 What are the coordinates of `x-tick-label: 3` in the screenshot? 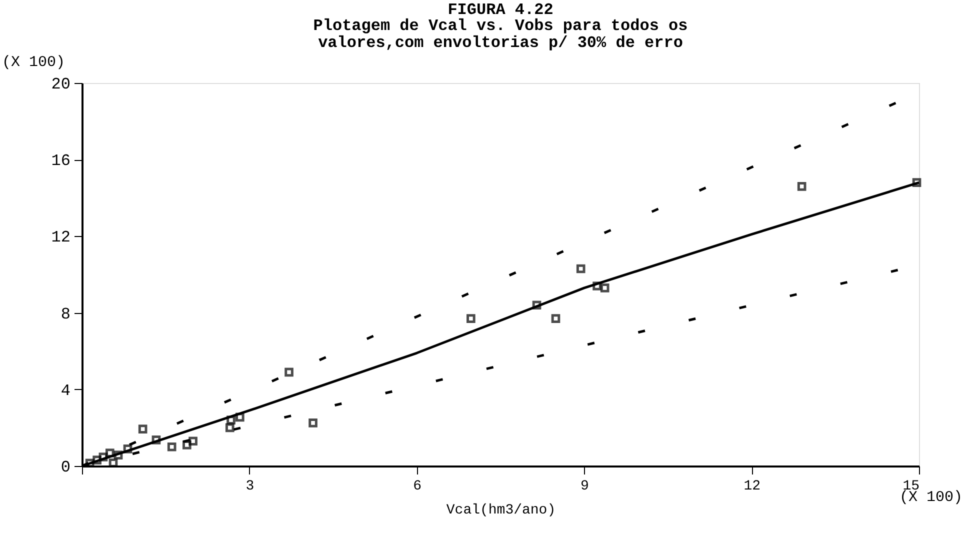 It's located at (250, 486).